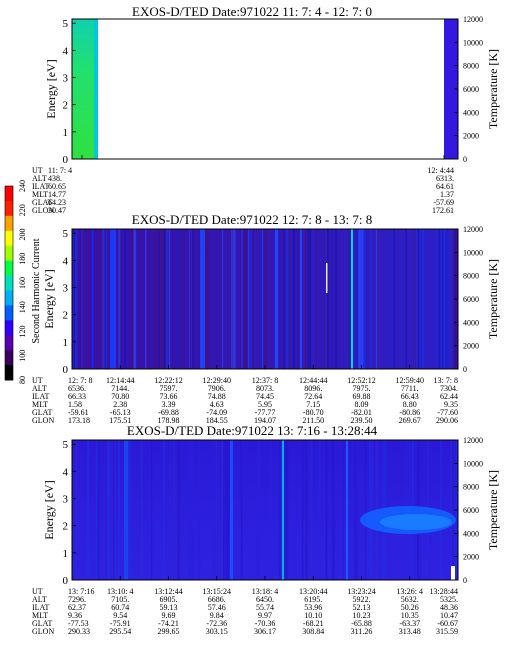  What do you see at coordinates (22, 332) in the screenshot?
I see `colorbar-tick-label: 120` at bounding box center [22, 332].